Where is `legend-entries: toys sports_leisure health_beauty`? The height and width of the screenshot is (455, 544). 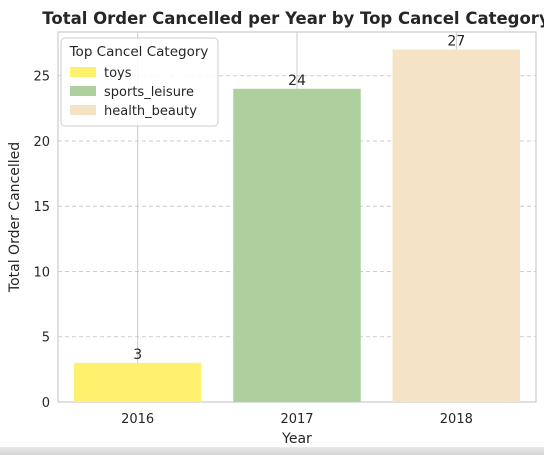
legend-entries: toys sports_leisure health_beauty is located at coordinates (133, 92).